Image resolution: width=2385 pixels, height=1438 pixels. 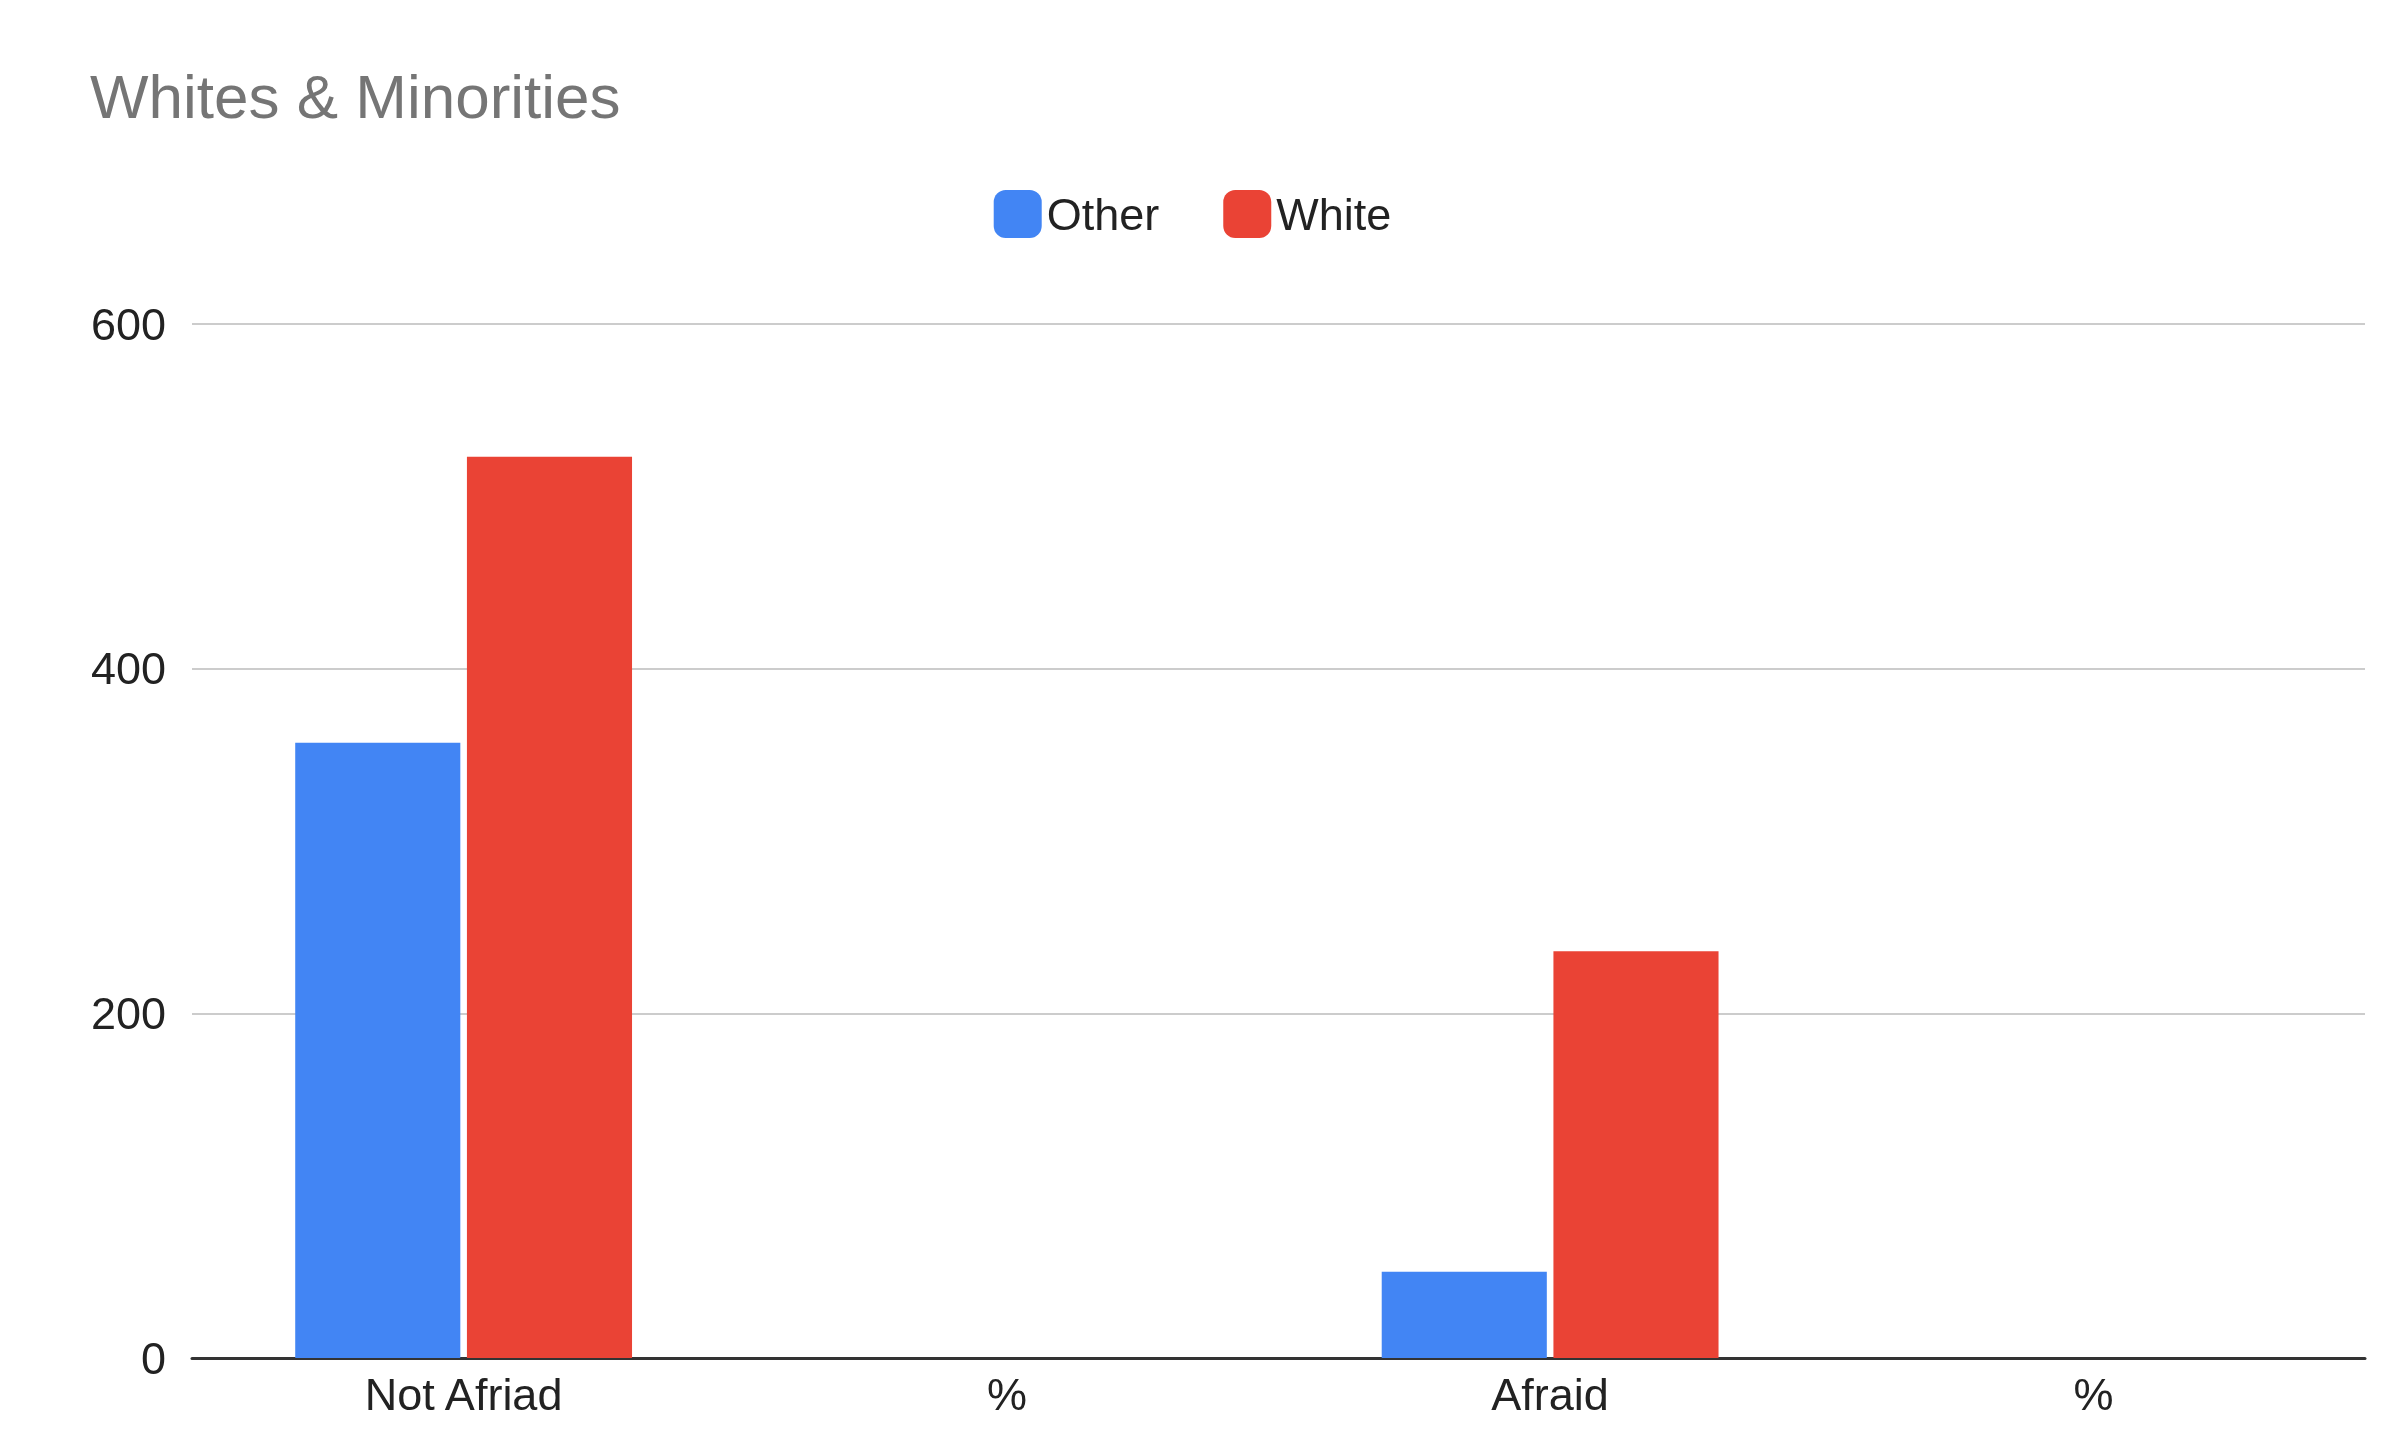 What do you see at coordinates (1334, 214) in the screenshot?
I see `legend-label: White` at bounding box center [1334, 214].